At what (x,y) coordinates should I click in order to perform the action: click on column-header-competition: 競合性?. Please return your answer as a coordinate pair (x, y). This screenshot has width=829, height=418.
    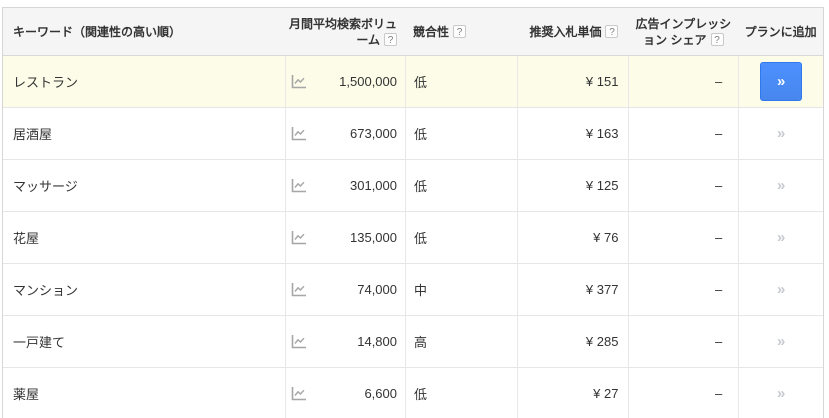
    Looking at the image, I should click on (461, 32).